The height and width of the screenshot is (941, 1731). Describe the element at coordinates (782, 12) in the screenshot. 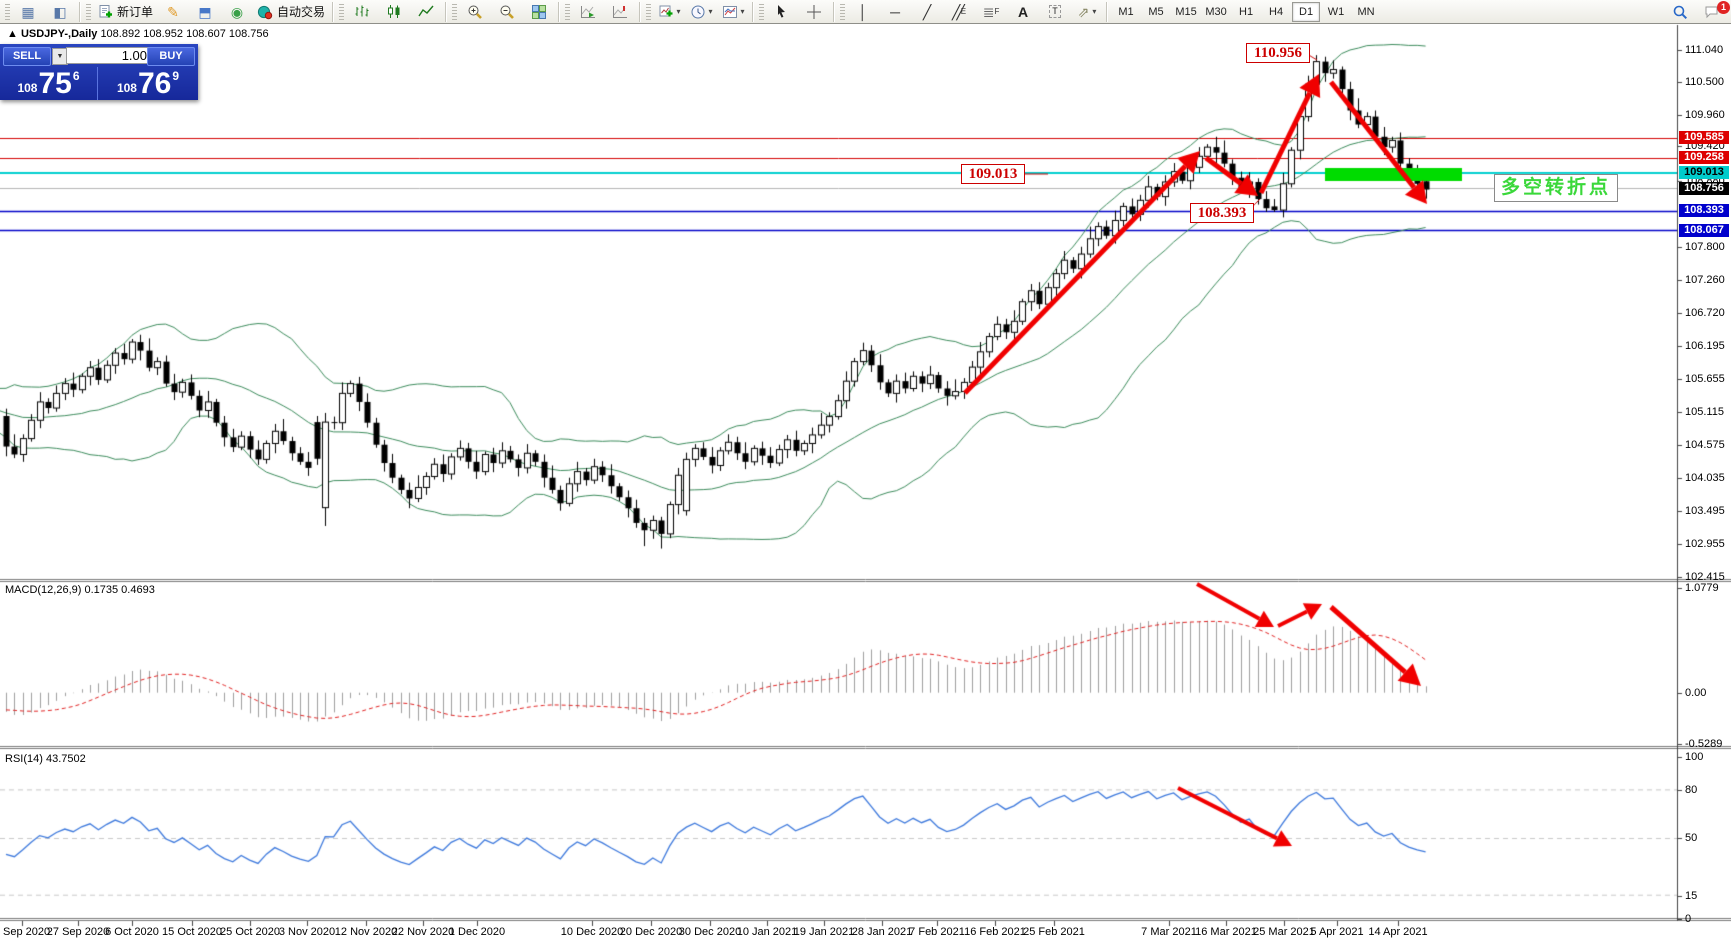

I see `cursor-button` at that location.